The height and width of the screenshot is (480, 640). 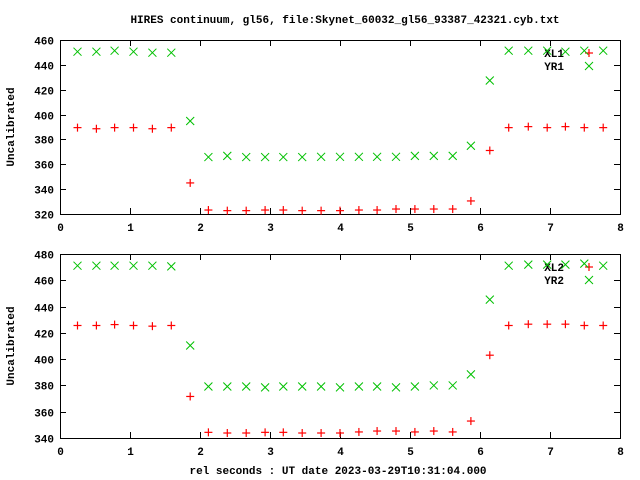 What do you see at coordinates (410, 453) in the screenshot?
I see `x-tick-label: 5` at bounding box center [410, 453].